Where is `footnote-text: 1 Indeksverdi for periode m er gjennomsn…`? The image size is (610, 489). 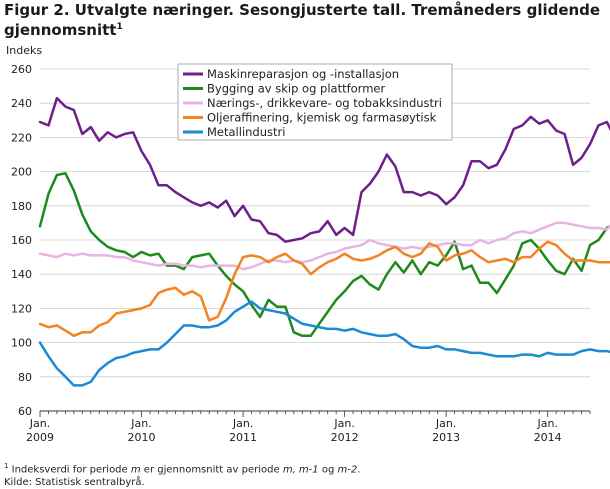 footnote-text: 1 Indeksverdi for periode m er gjennomsn… is located at coordinates (182, 468).